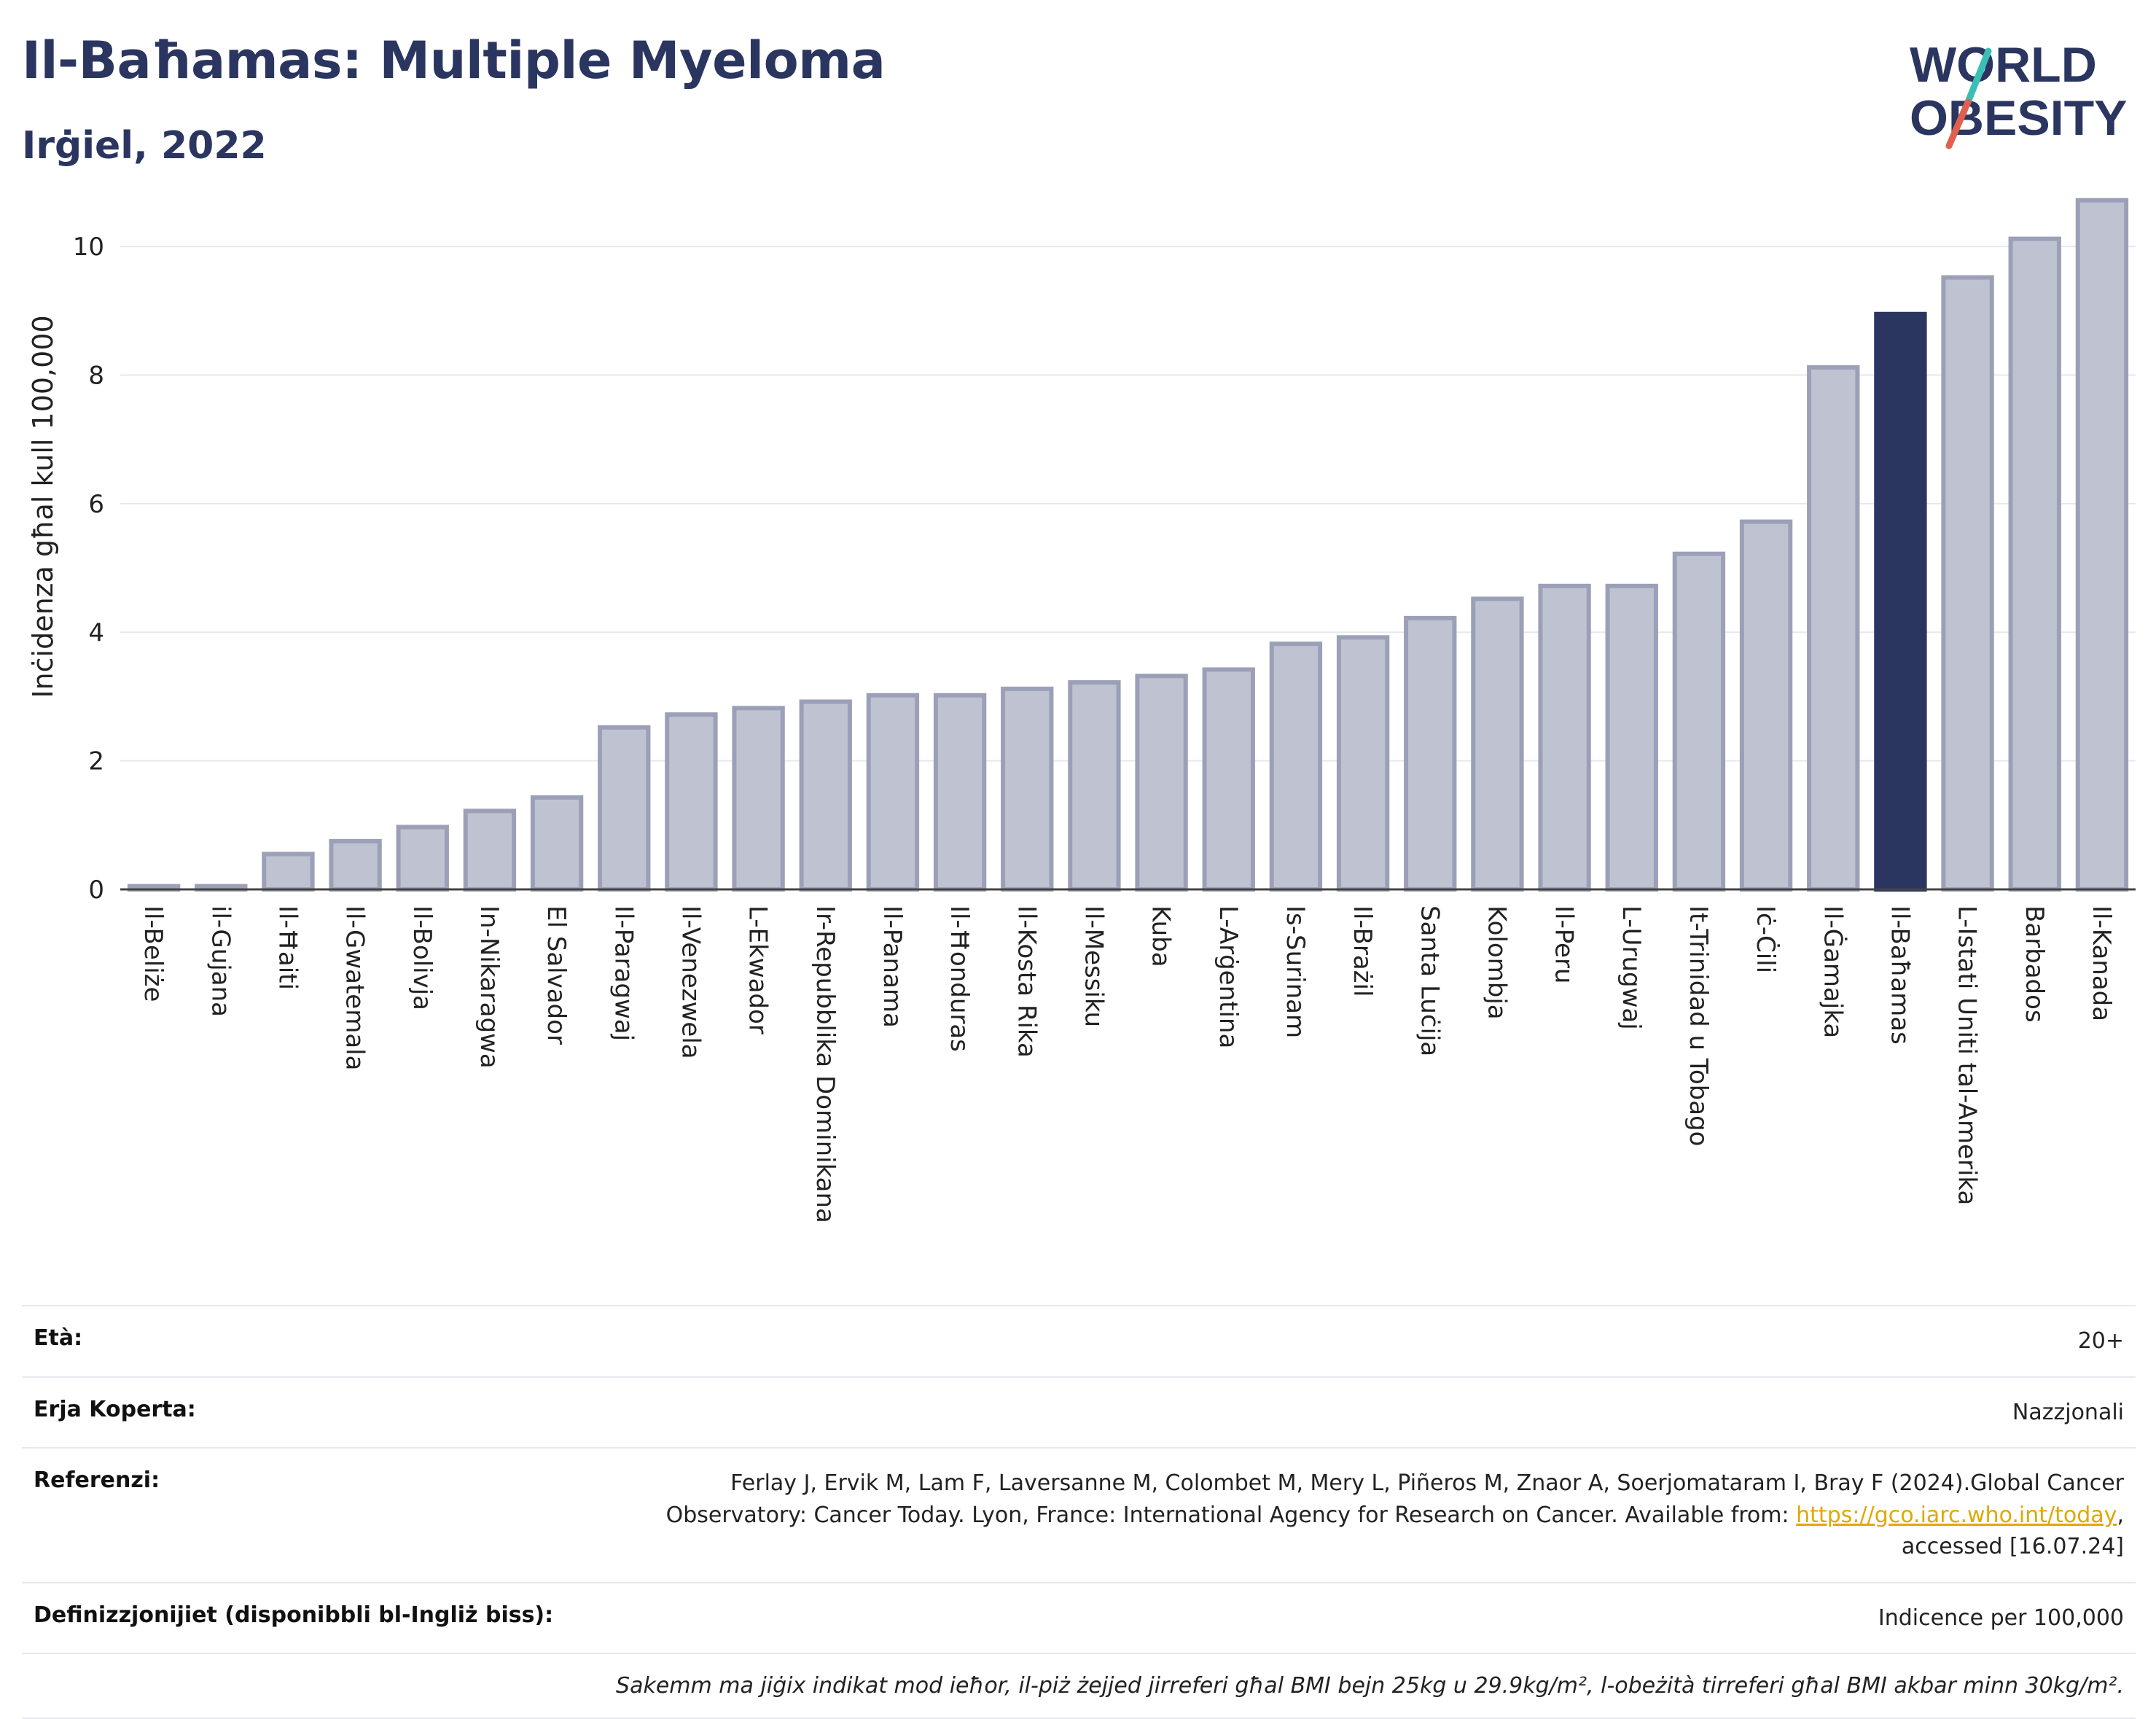 This screenshot has width=2156, height=1719. Describe the element at coordinates (221, 961) in the screenshot. I see `x-tick-label: il-Gujana` at that location.